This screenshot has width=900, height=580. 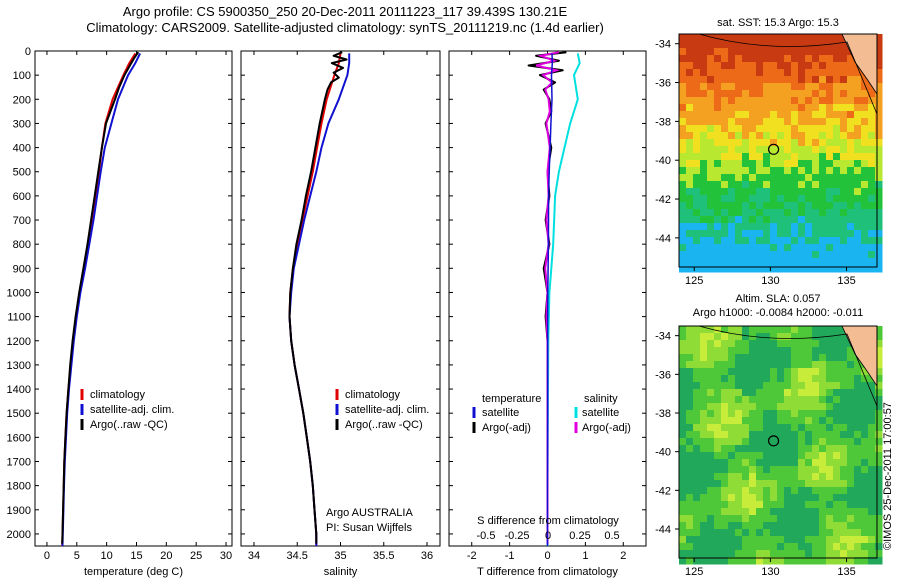 I want to click on legend-label: climatology, so click(x=373, y=395).